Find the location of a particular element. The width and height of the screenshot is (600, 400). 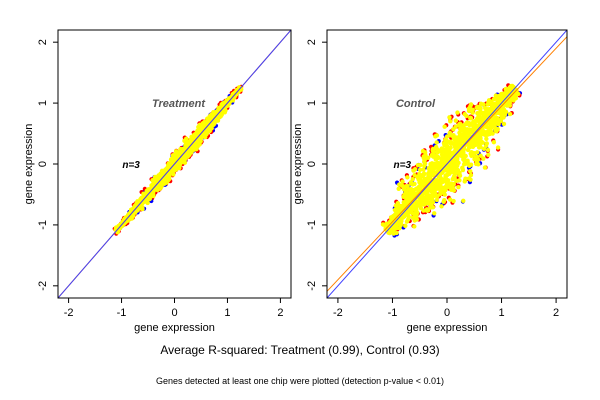

treatment-annotation: Treatment is located at coordinates (179, 104).